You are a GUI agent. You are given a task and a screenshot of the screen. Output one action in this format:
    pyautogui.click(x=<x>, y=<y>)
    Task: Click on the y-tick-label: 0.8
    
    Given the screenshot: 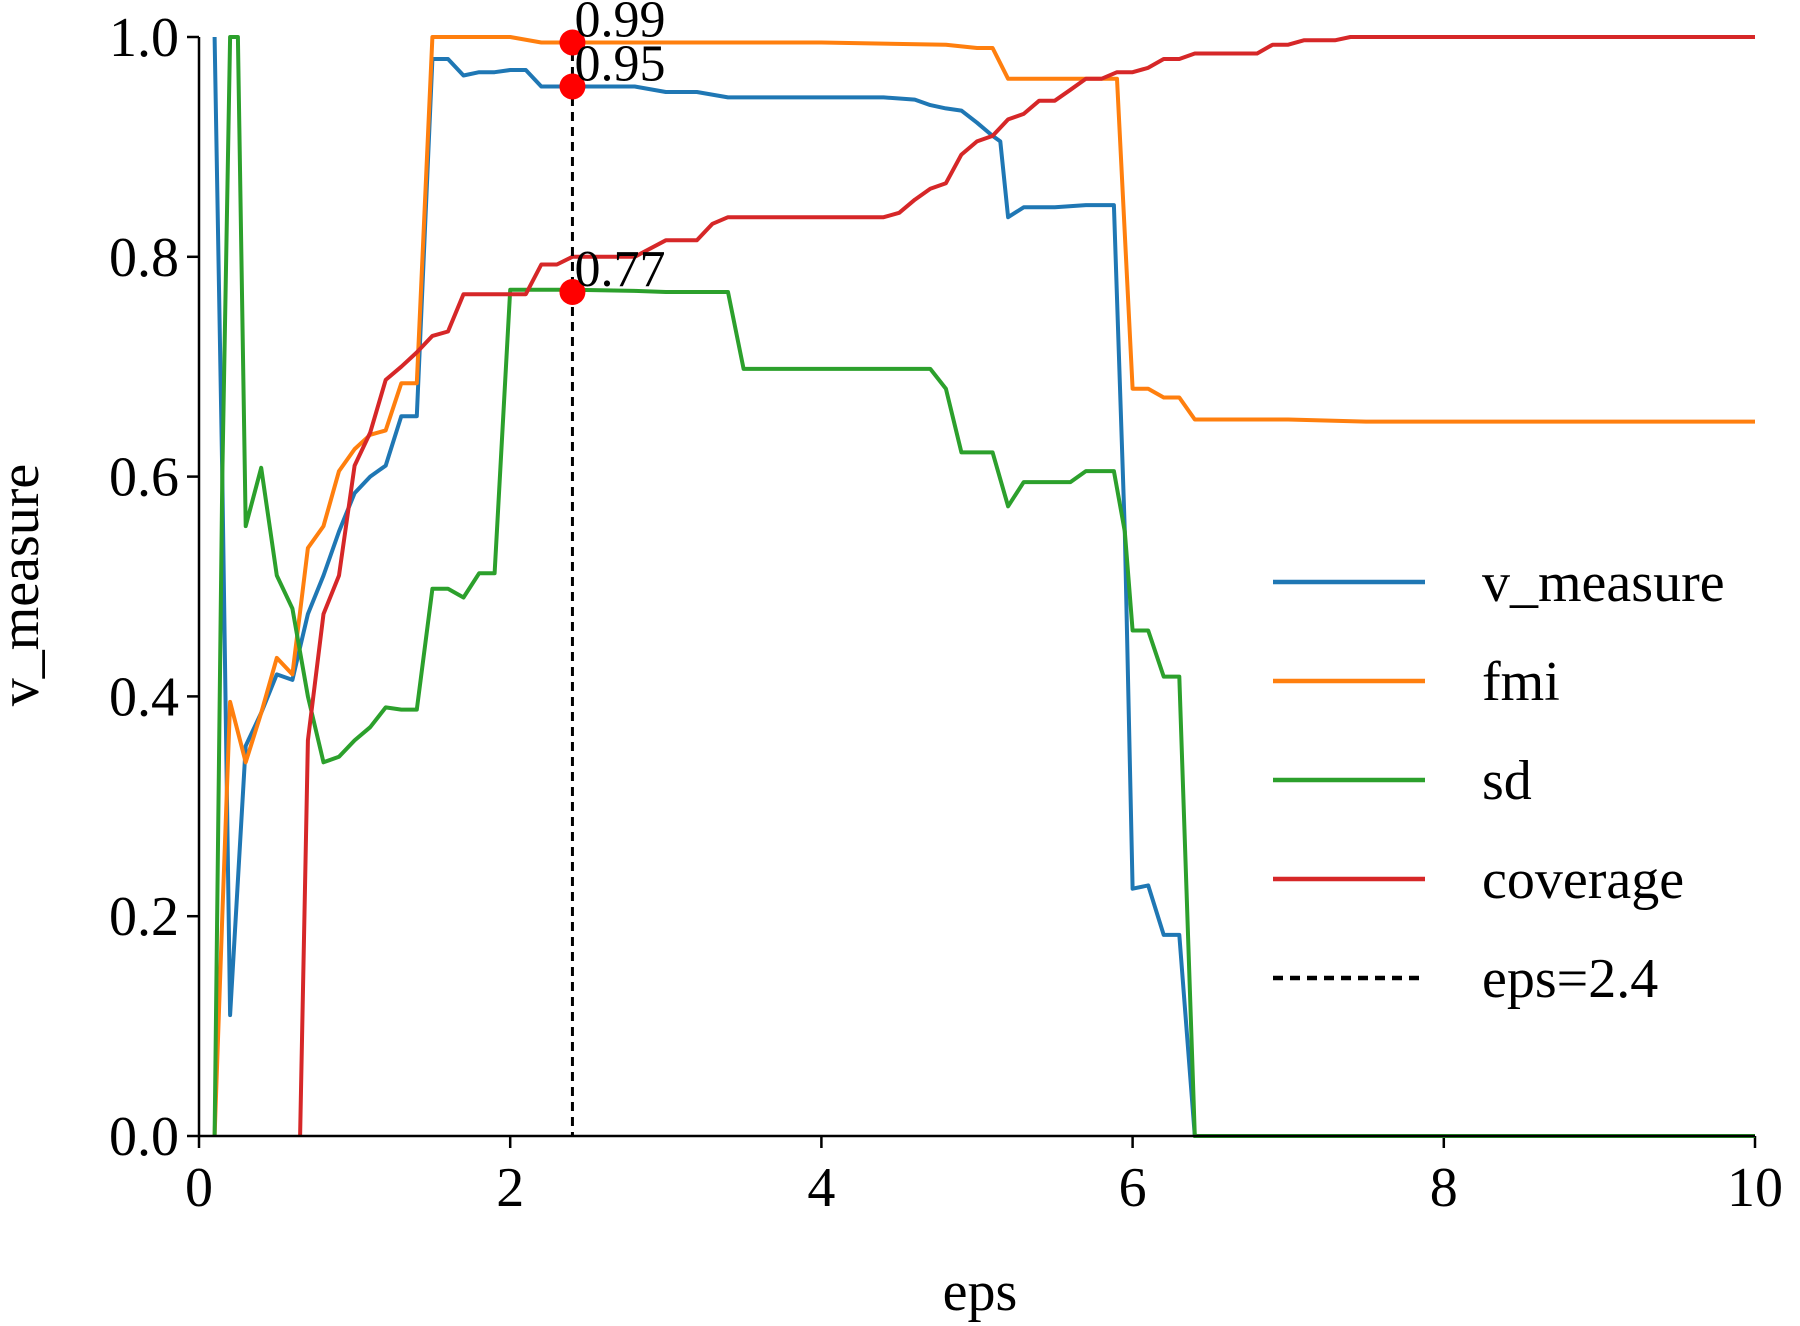 What is the action you would take?
    pyautogui.click(x=144, y=258)
    